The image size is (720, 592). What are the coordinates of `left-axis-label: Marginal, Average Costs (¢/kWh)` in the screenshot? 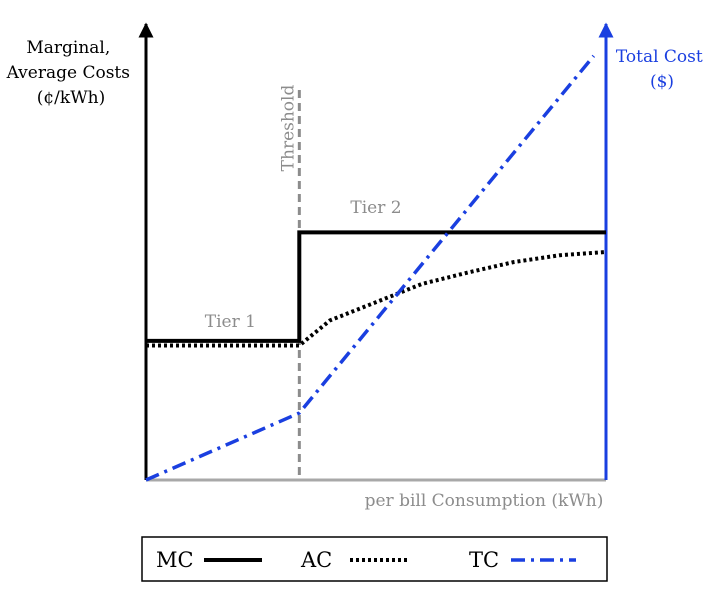 It's located at (71, 73).